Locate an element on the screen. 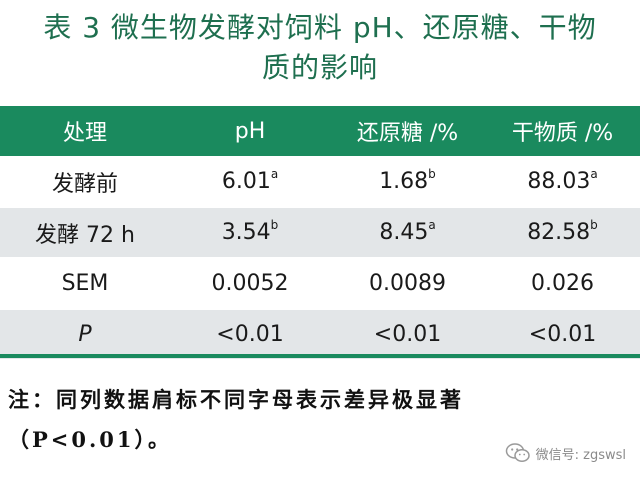  wechat-icon is located at coordinates (517, 453).